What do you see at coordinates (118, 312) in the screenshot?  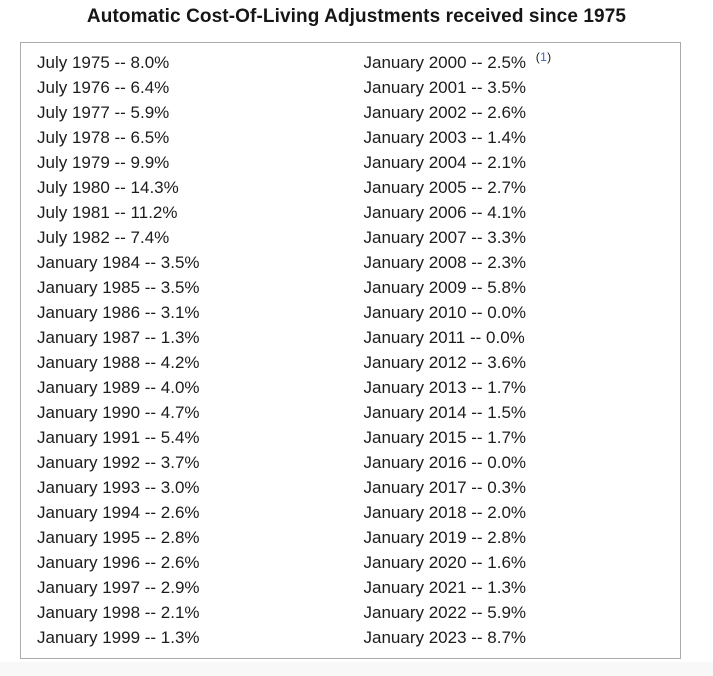 I see `cola-entry-text: January 1986 -- 3.1%` at bounding box center [118, 312].